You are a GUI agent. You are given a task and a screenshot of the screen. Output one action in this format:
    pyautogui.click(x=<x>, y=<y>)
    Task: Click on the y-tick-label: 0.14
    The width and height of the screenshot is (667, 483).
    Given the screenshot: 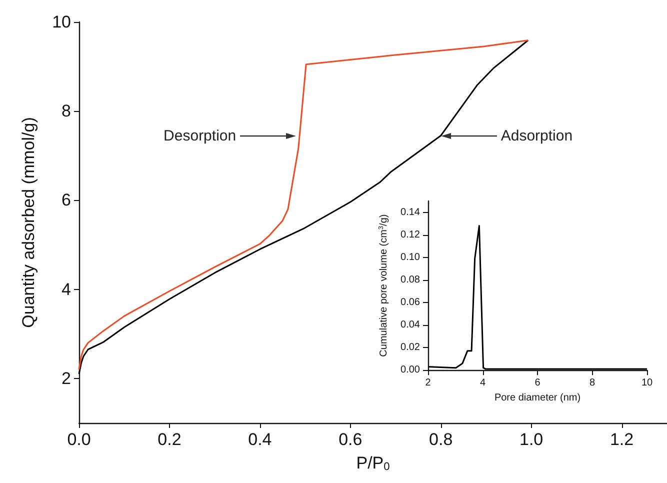 What is the action you would take?
    pyautogui.click(x=410, y=212)
    